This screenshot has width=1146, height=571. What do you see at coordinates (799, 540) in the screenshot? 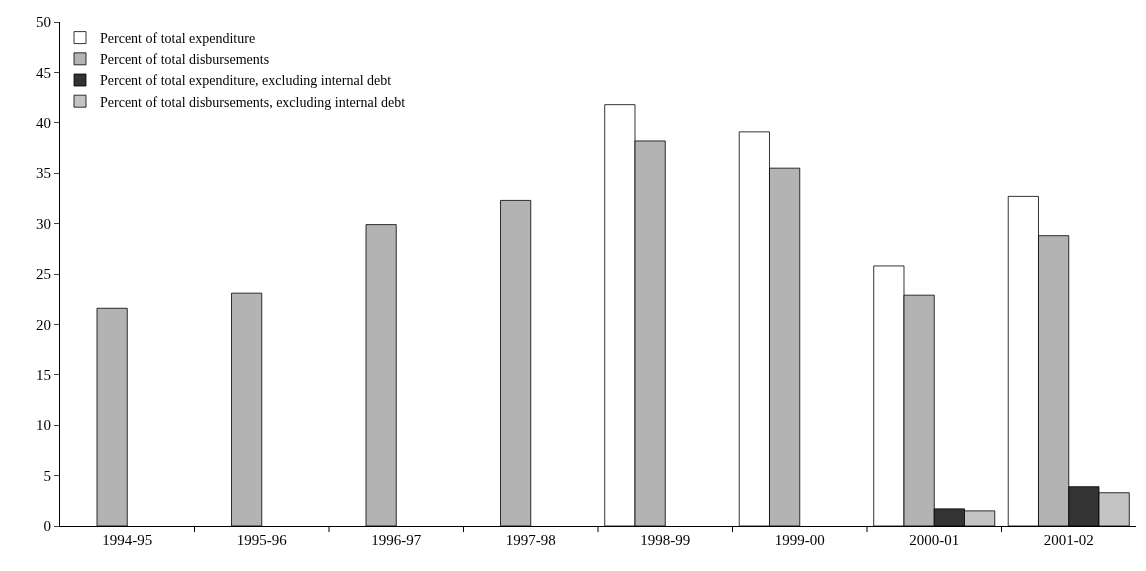
I see `x-tick-label: 1999-00` at bounding box center [799, 540].